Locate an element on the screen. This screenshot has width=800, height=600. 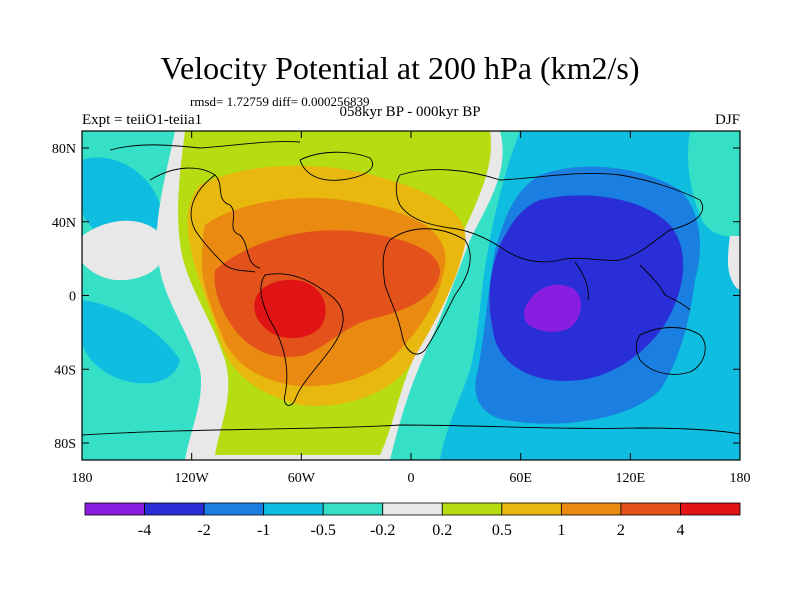
contour-neutral-west is located at coordinates (124, 250).